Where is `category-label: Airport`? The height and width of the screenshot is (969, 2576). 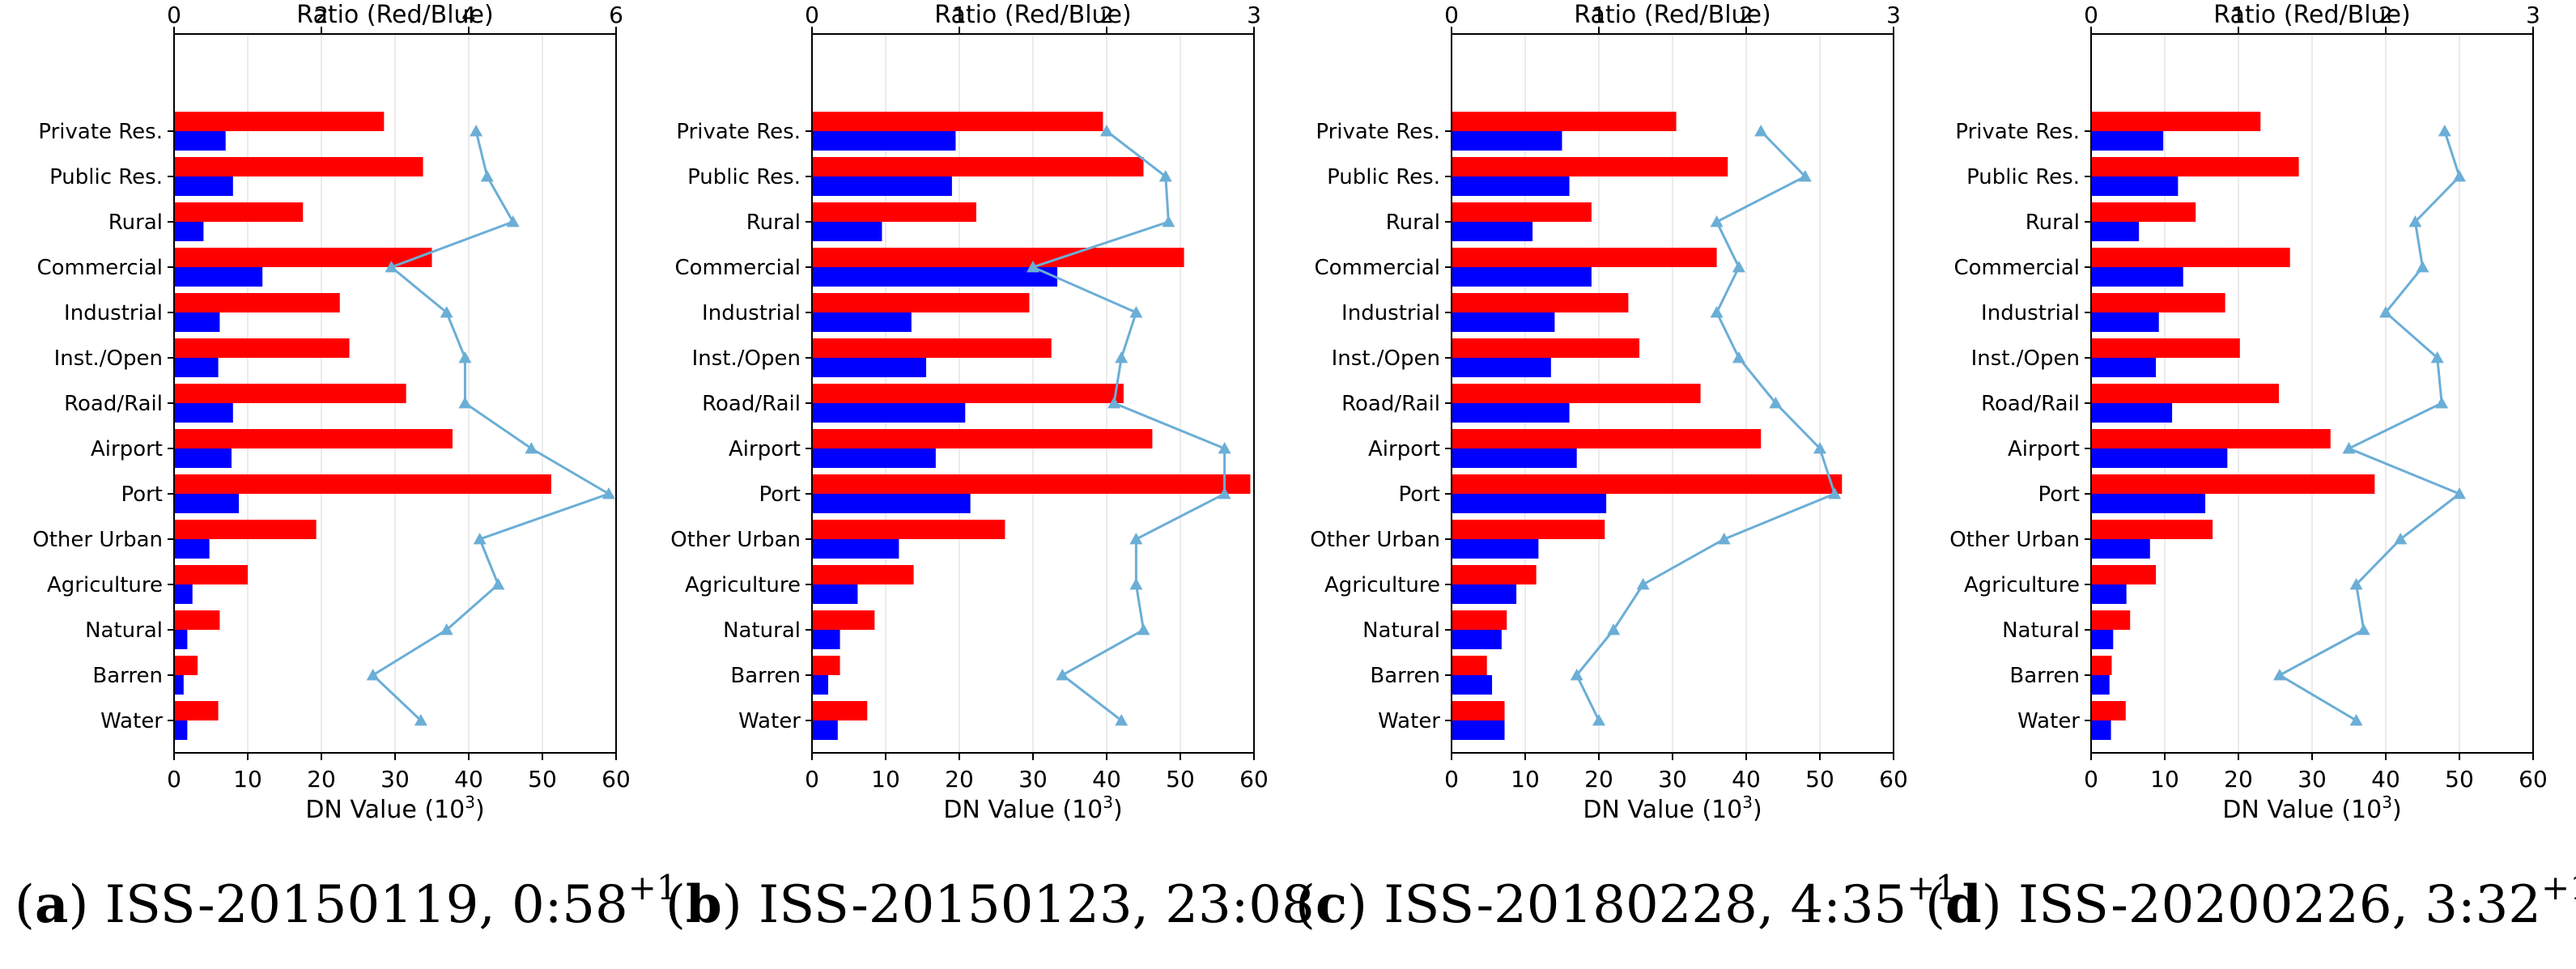 category-label: Airport is located at coordinates (2044, 449).